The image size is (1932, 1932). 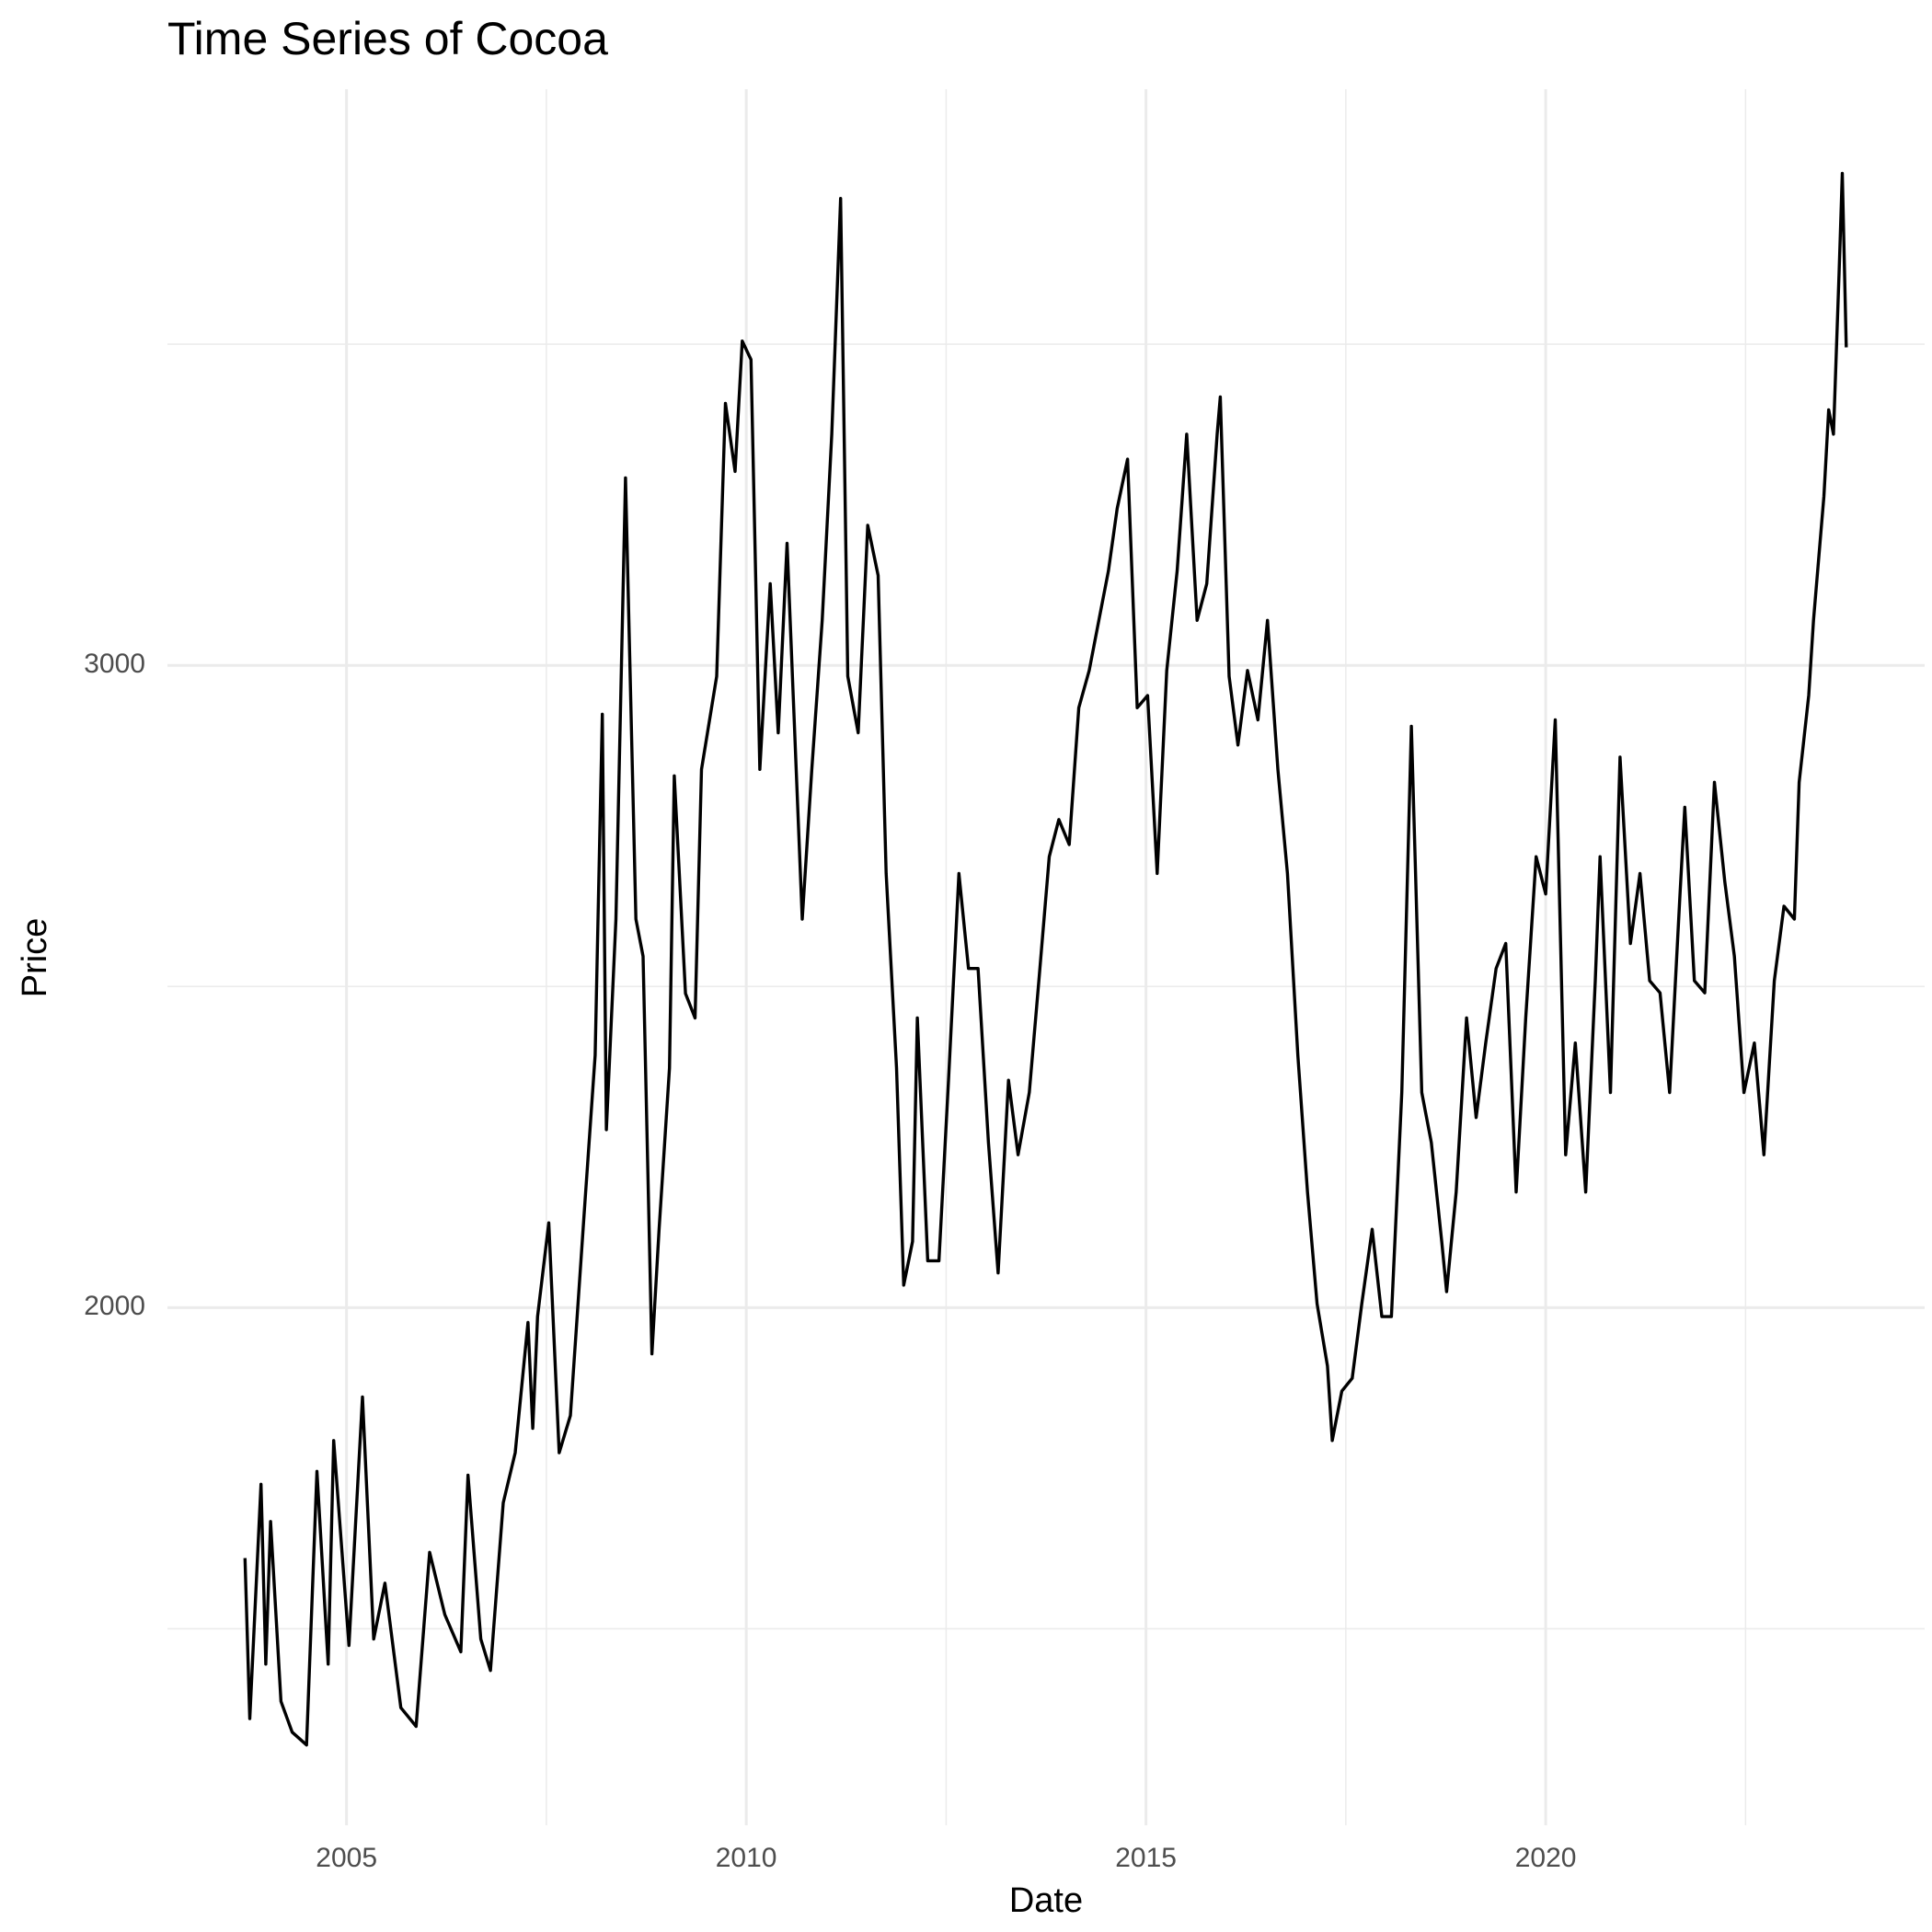 What do you see at coordinates (746, 1858) in the screenshot?
I see `x-tick-label: 2010` at bounding box center [746, 1858].